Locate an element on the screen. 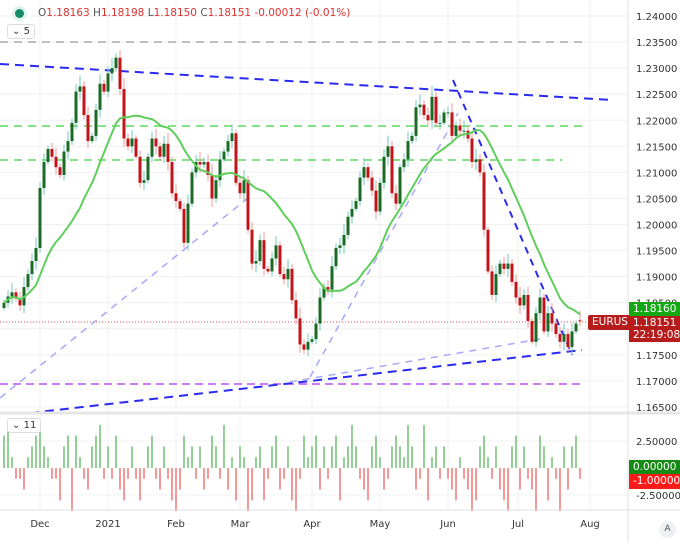 This screenshot has height=543, width=680. osc-indicators-toggle: ⌄ 11 is located at coordinates (24, 425).